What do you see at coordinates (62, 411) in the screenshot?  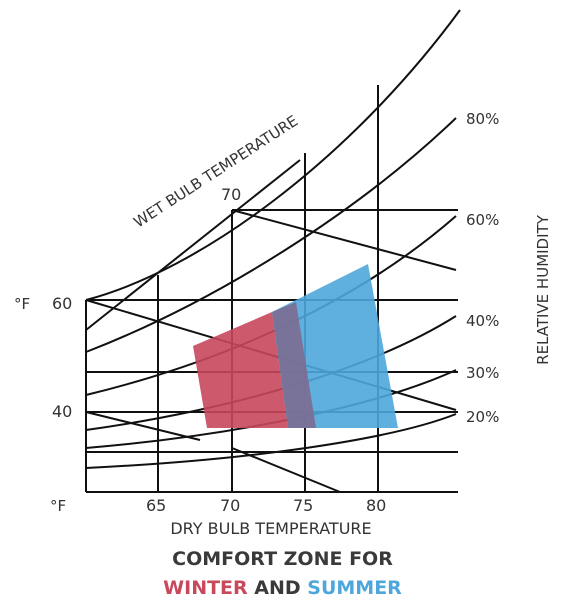 I see `left-tick-40: 40` at bounding box center [62, 411].